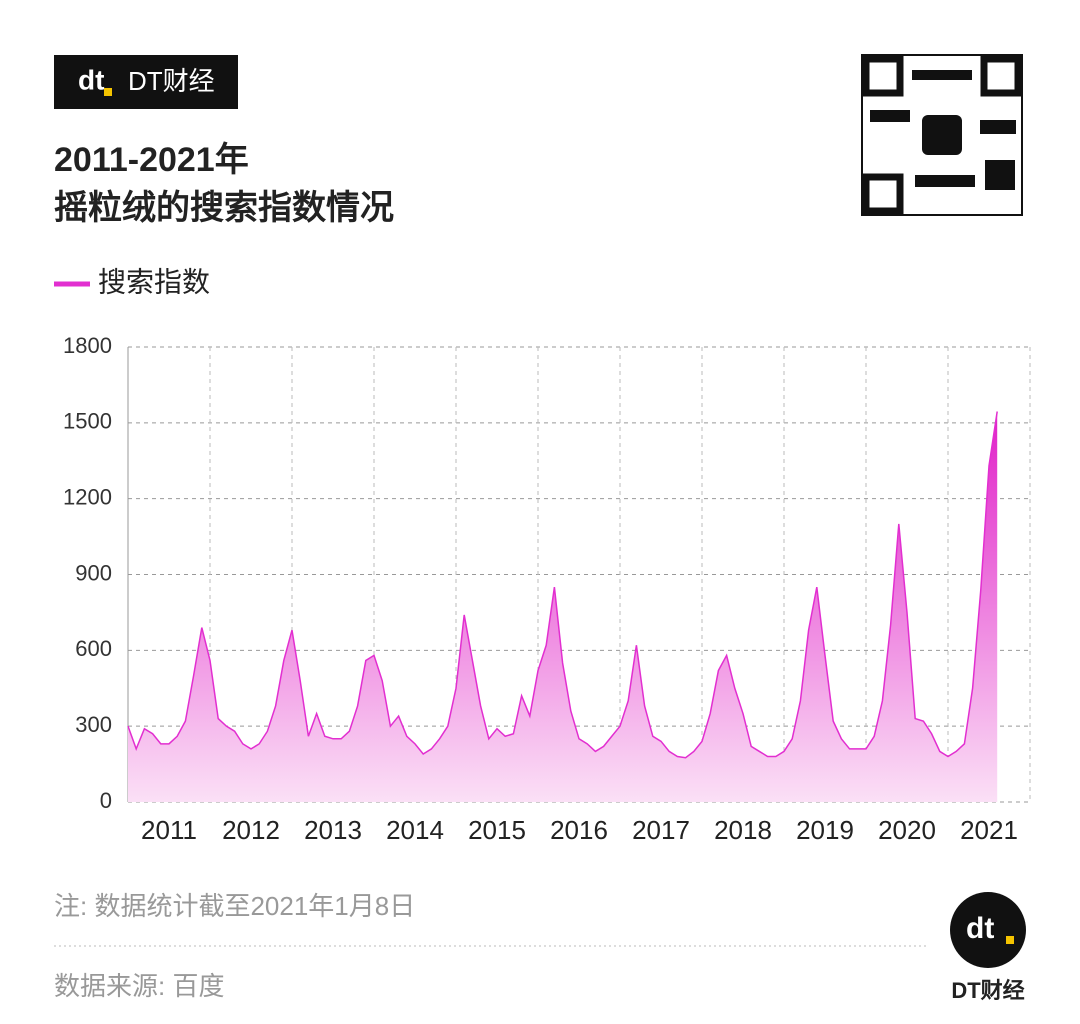 The image size is (1080, 1024). What do you see at coordinates (139, 986) in the screenshot?
I see `source: 数据来源: 百度` at bounding box center [139, 986].